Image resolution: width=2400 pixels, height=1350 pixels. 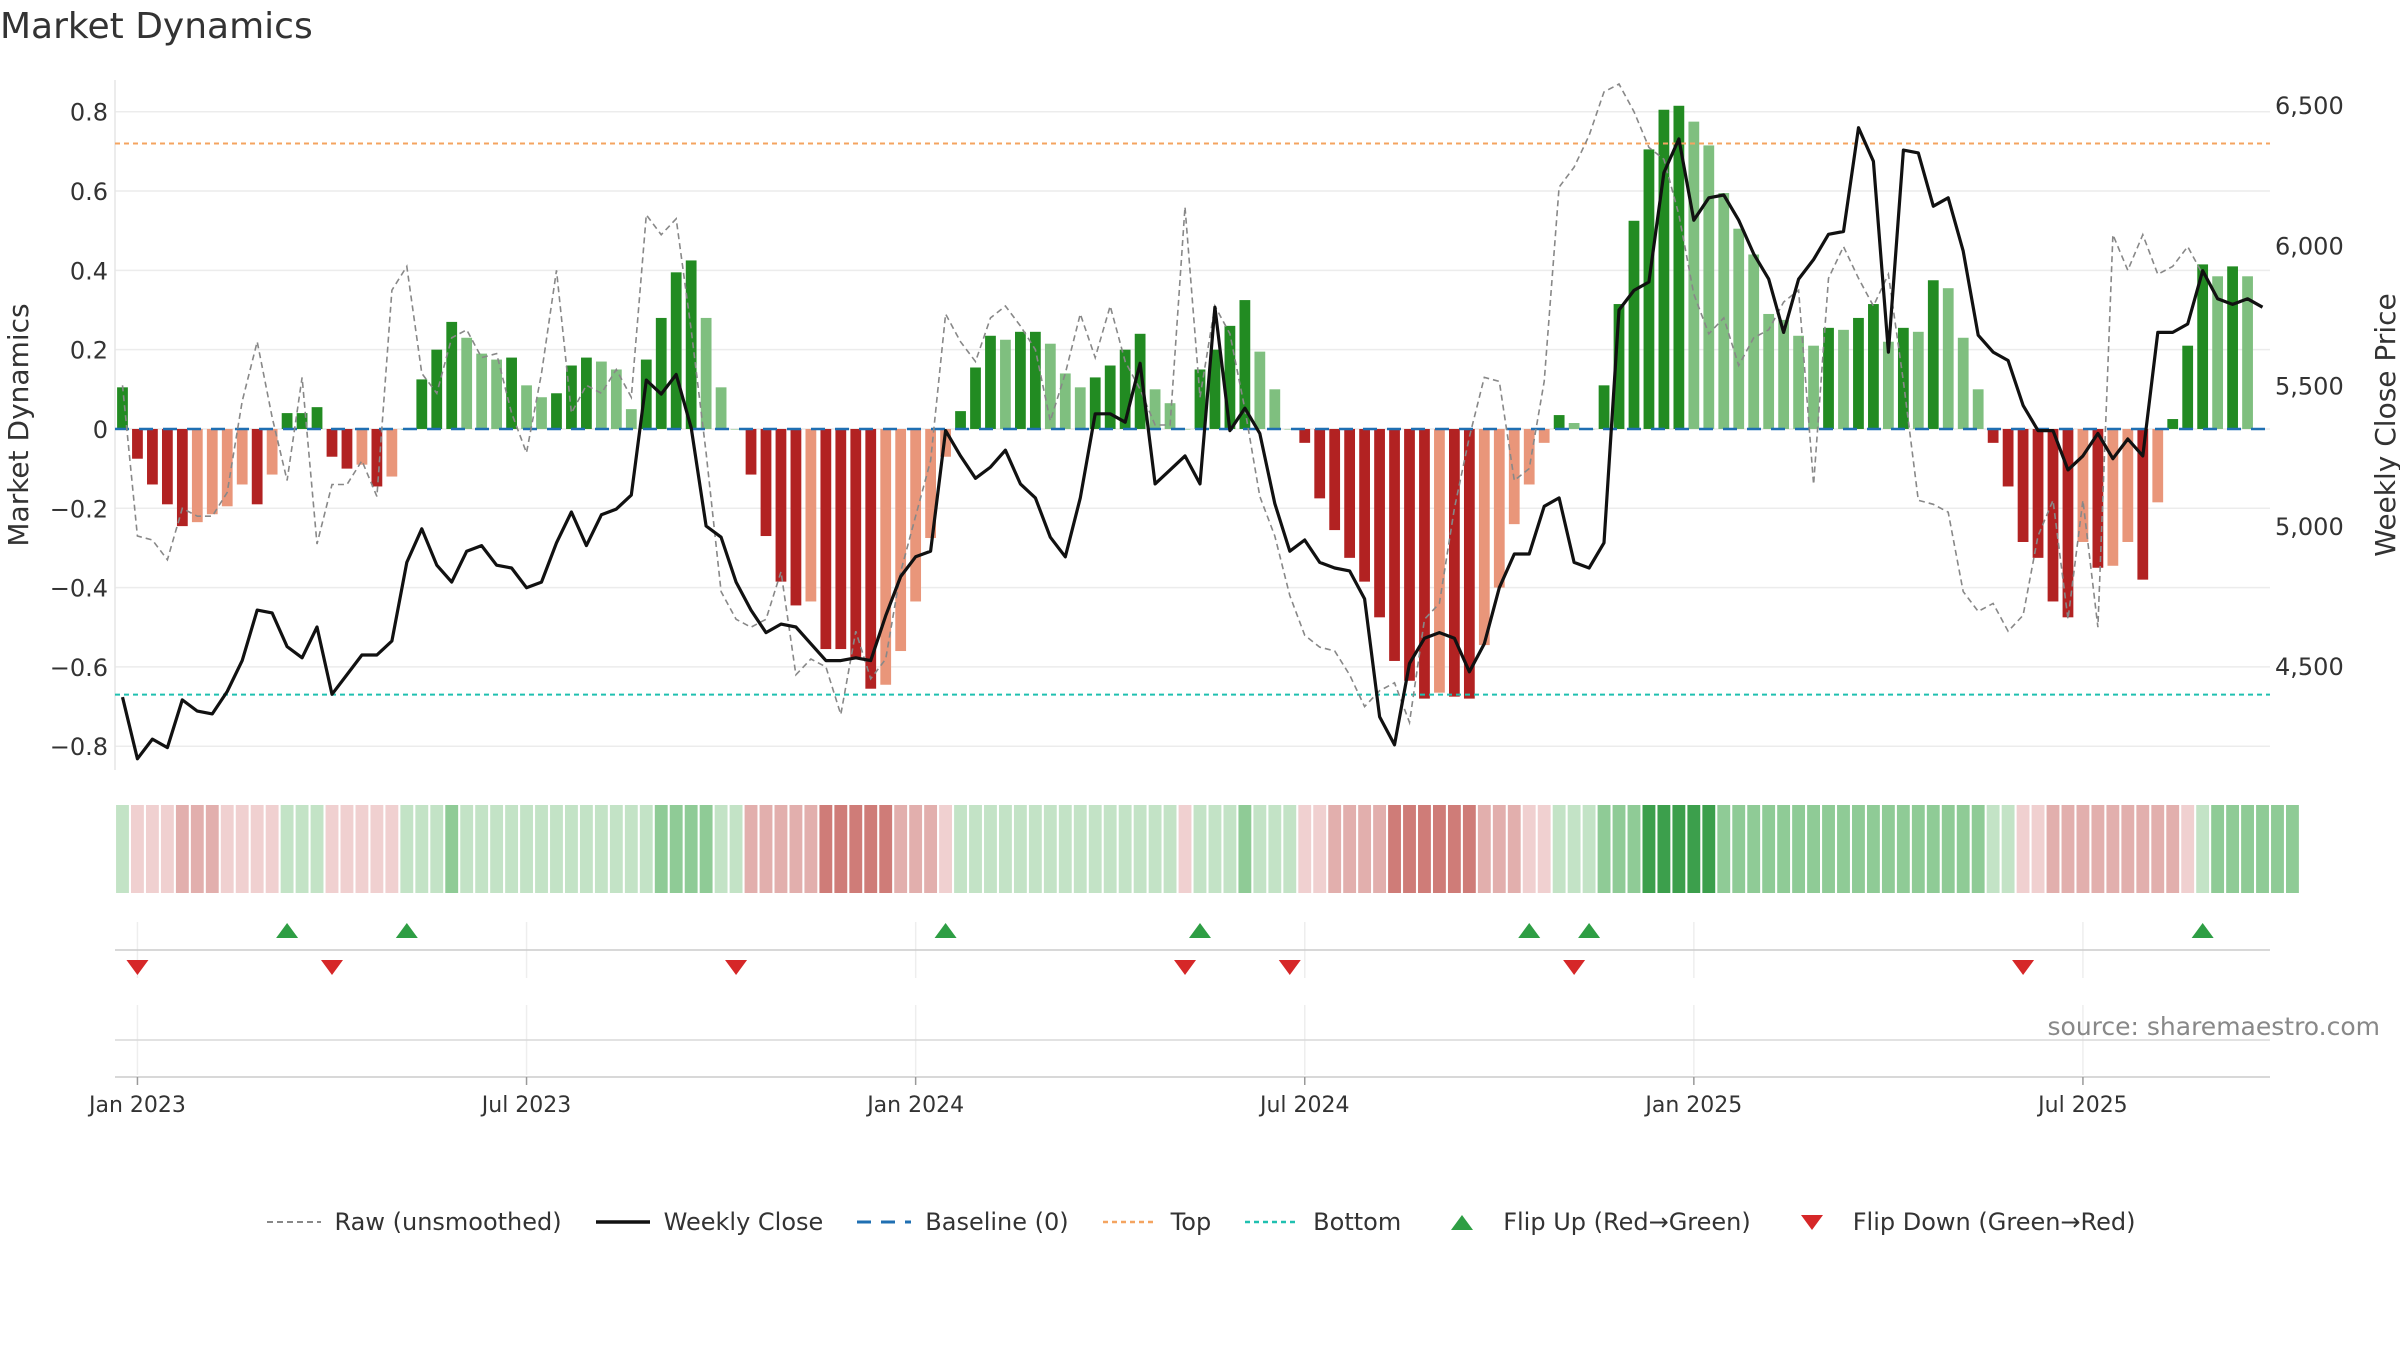 I want to click on legend-item-baseline: Baseline (0), so click(x=962, y=1222).